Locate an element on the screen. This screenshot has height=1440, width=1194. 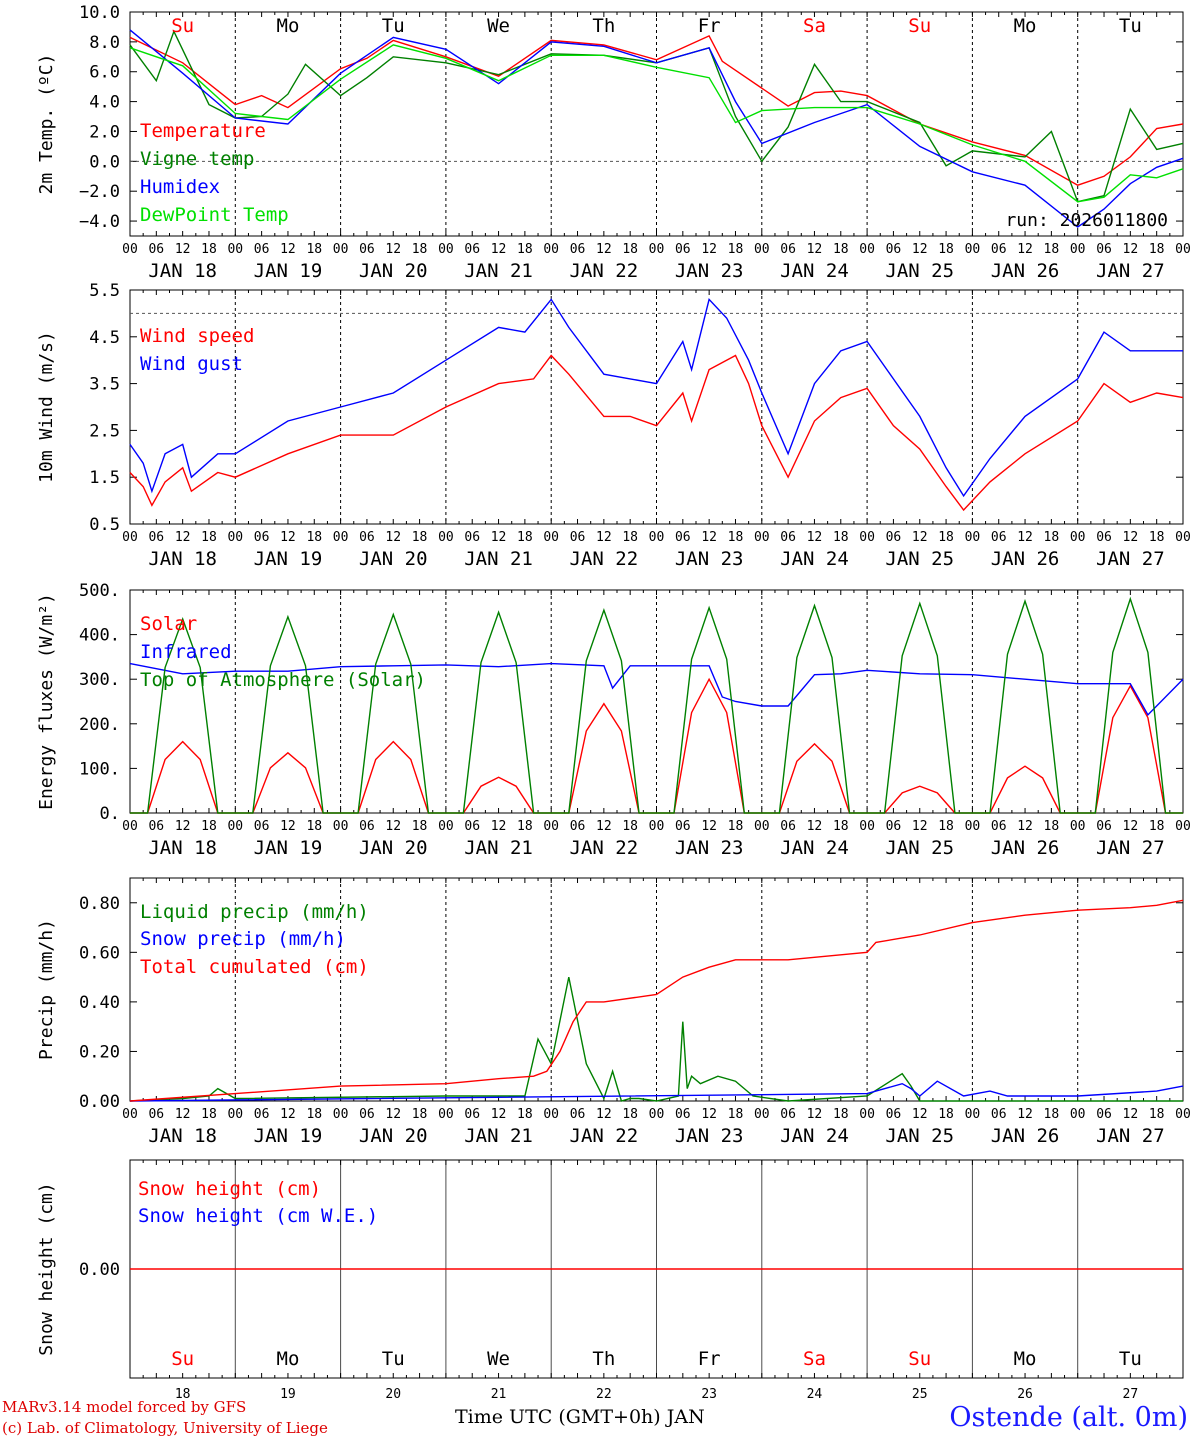
y-tick-label: 0.20 is located at coordinates (99, 1052).